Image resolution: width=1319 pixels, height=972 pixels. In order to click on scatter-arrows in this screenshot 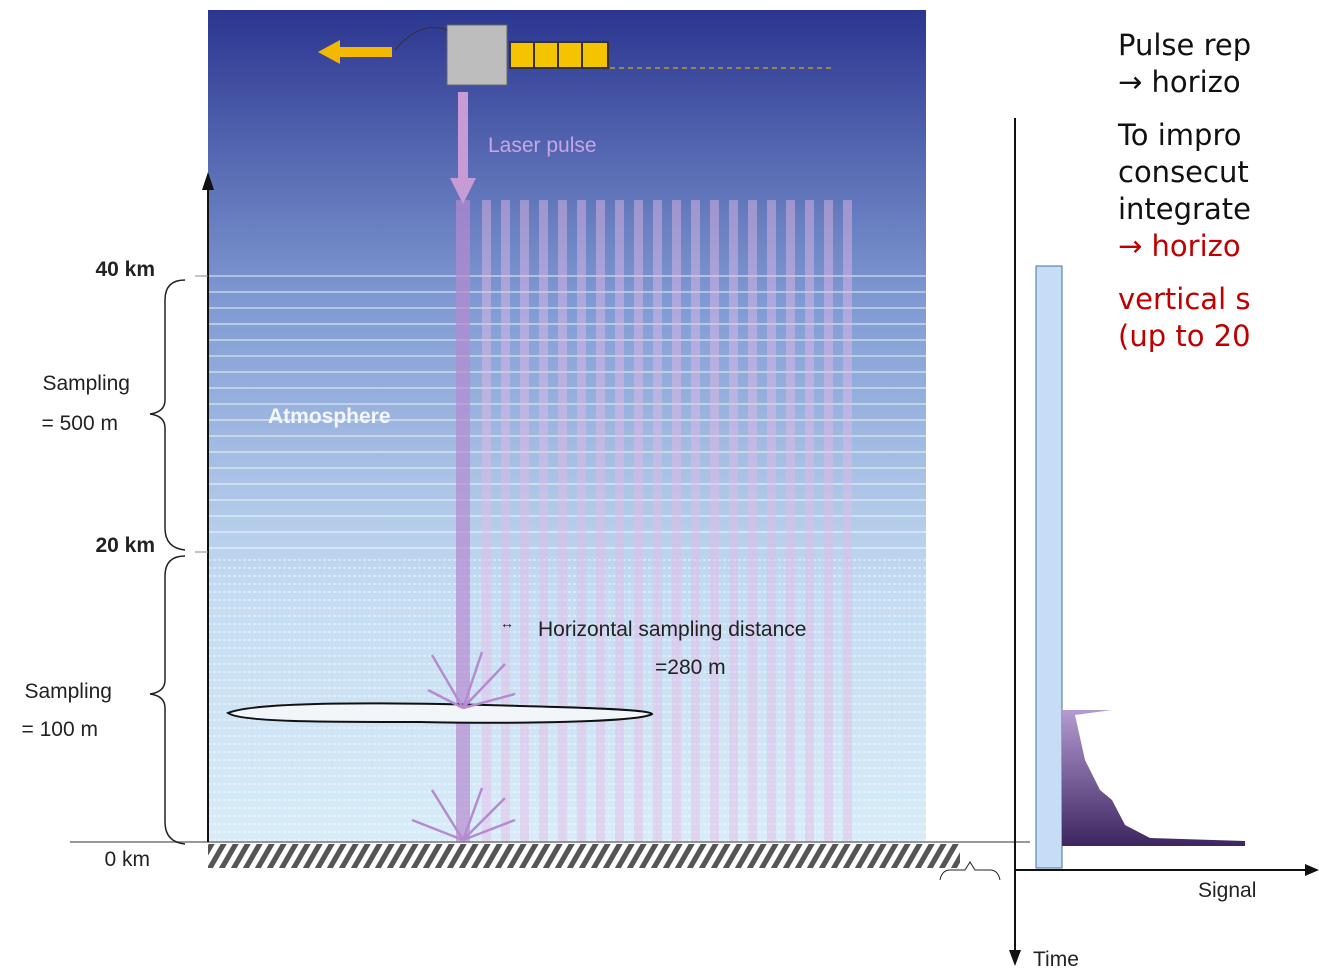, I will do `click(463, 746)`.